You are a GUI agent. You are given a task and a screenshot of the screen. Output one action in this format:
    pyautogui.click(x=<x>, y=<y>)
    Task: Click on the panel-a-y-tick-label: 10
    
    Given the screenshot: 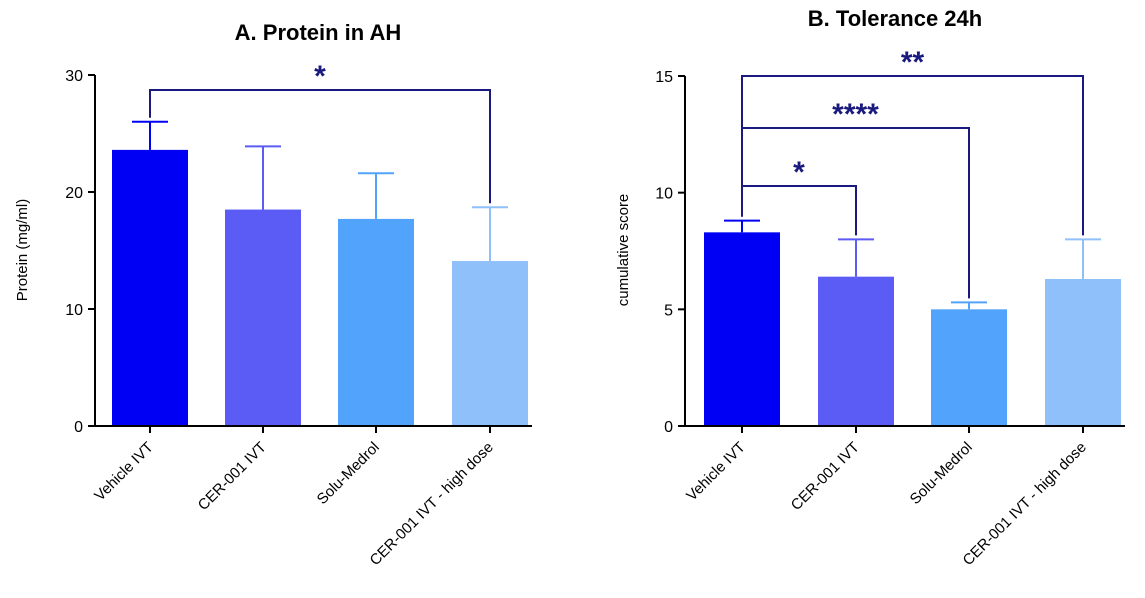 What is the action you would take?
    pyautogui.click(x=74, y=310)
    